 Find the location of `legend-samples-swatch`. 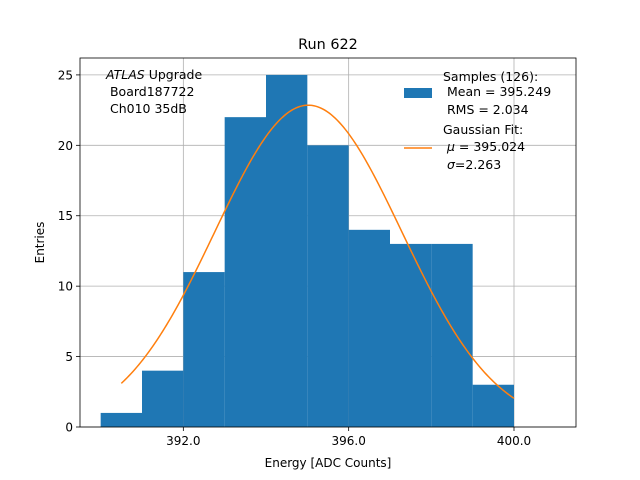

legend-samples-swatch is located at coordinates (418, 93).